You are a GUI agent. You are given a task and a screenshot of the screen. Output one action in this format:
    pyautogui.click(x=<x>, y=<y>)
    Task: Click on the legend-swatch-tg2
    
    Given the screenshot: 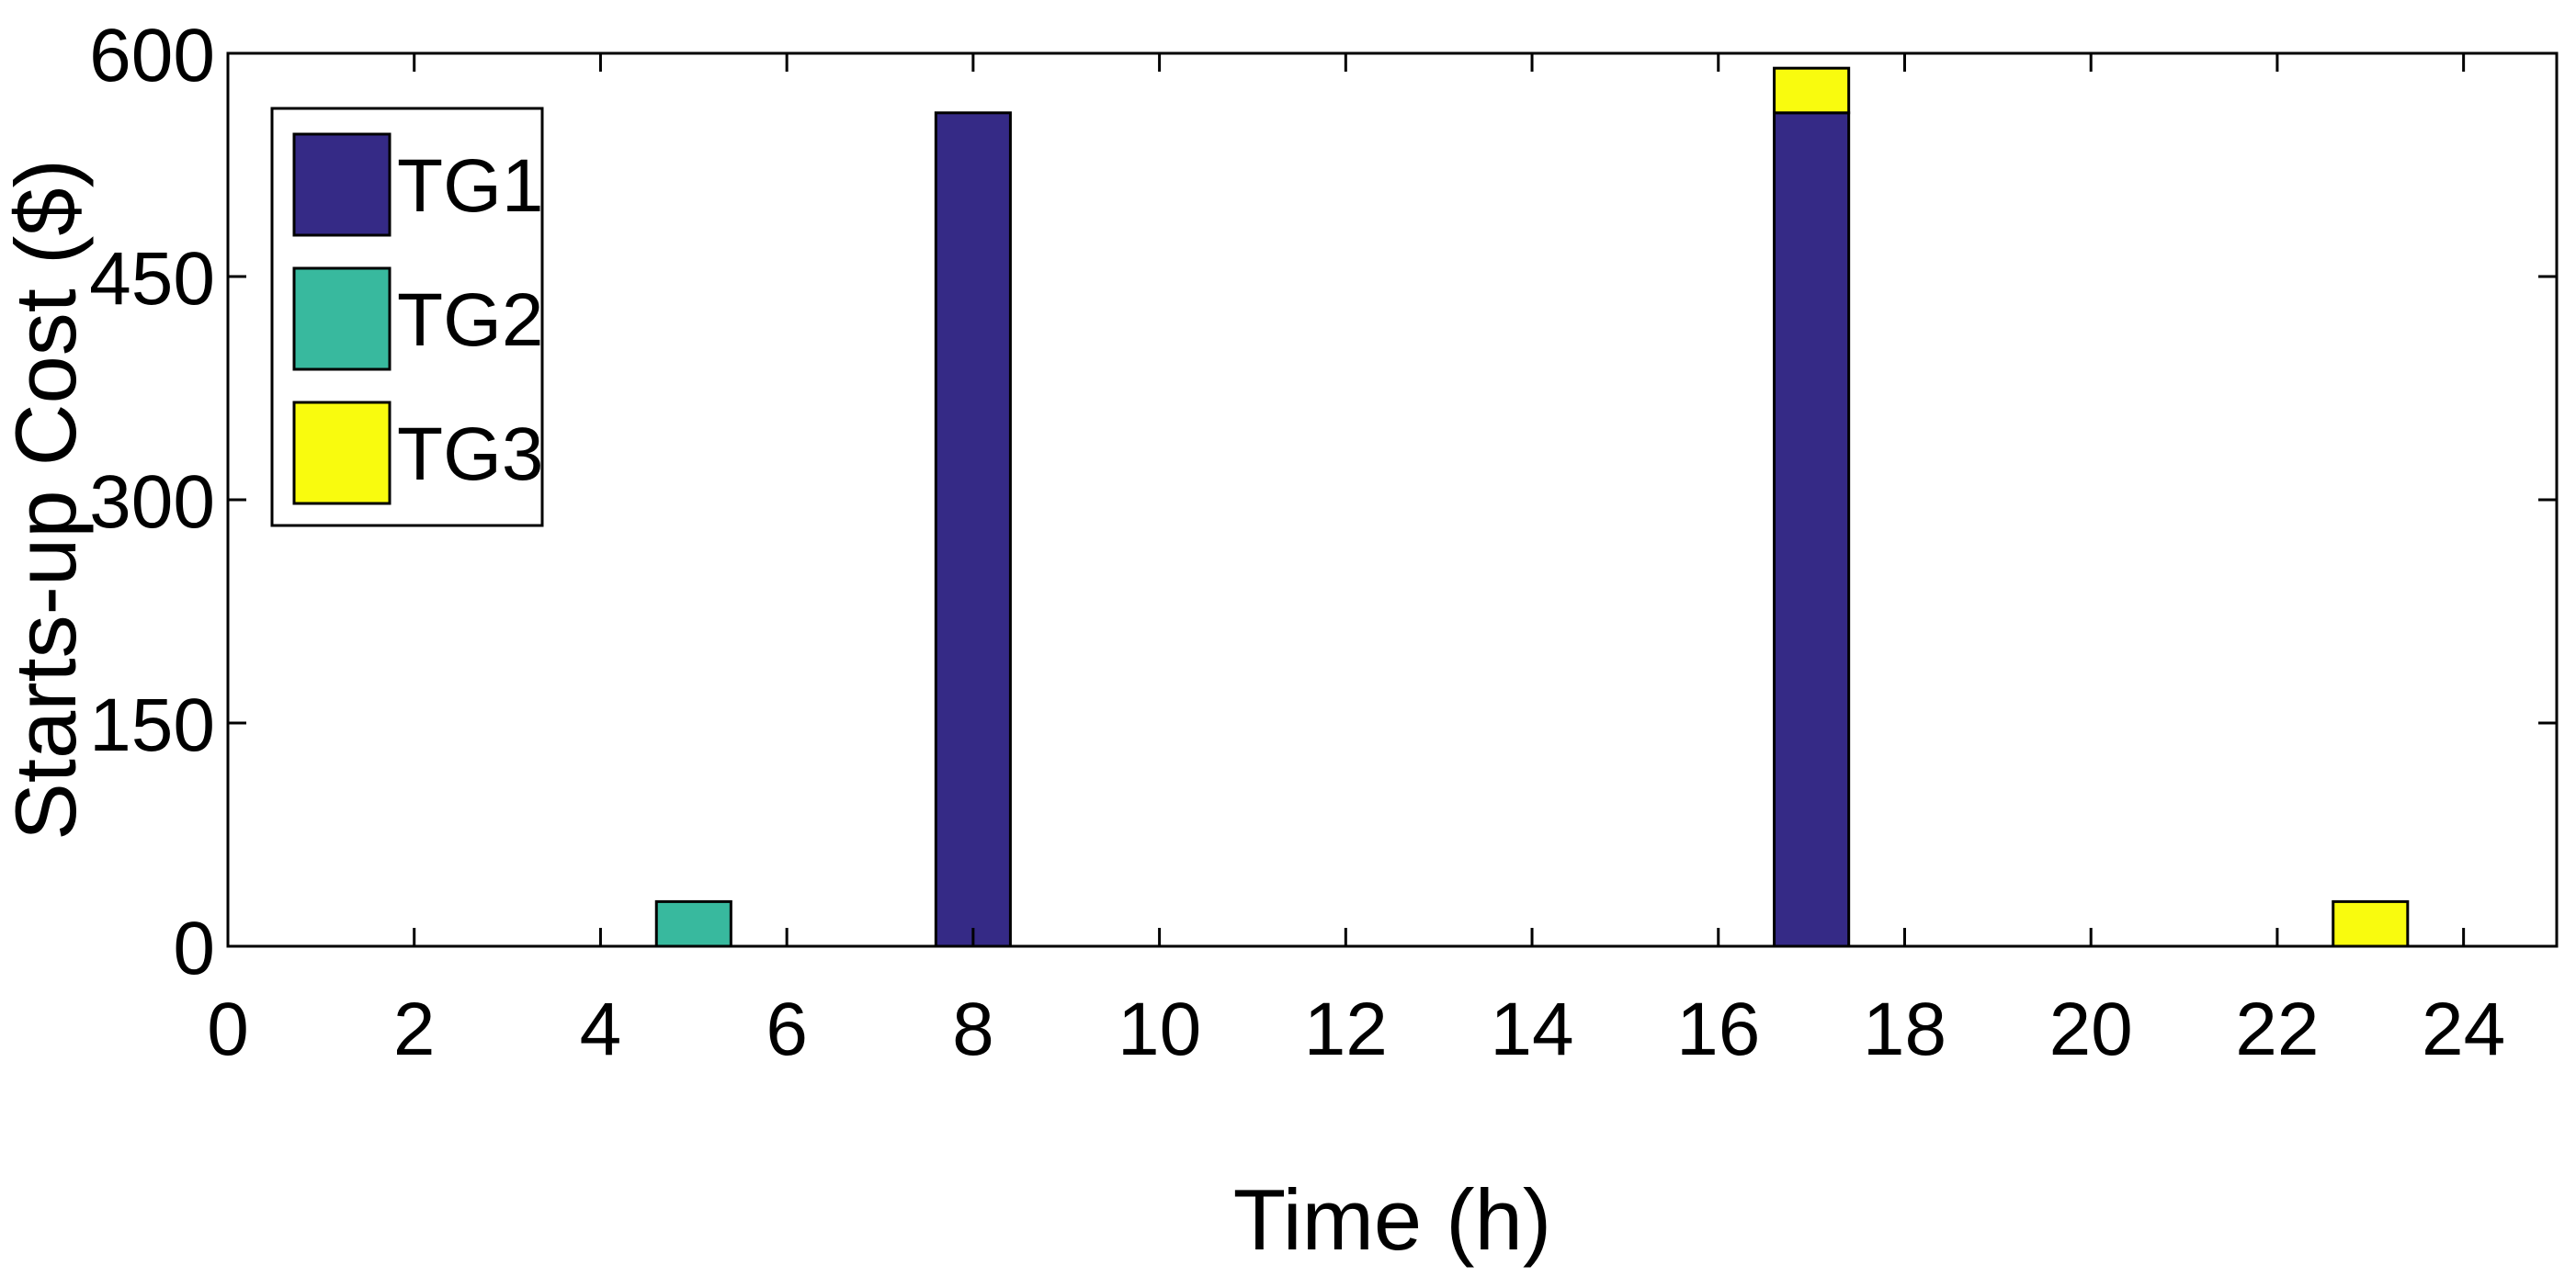 What is the action you would take?
    pyautogui.click(x=342, y=318)
    